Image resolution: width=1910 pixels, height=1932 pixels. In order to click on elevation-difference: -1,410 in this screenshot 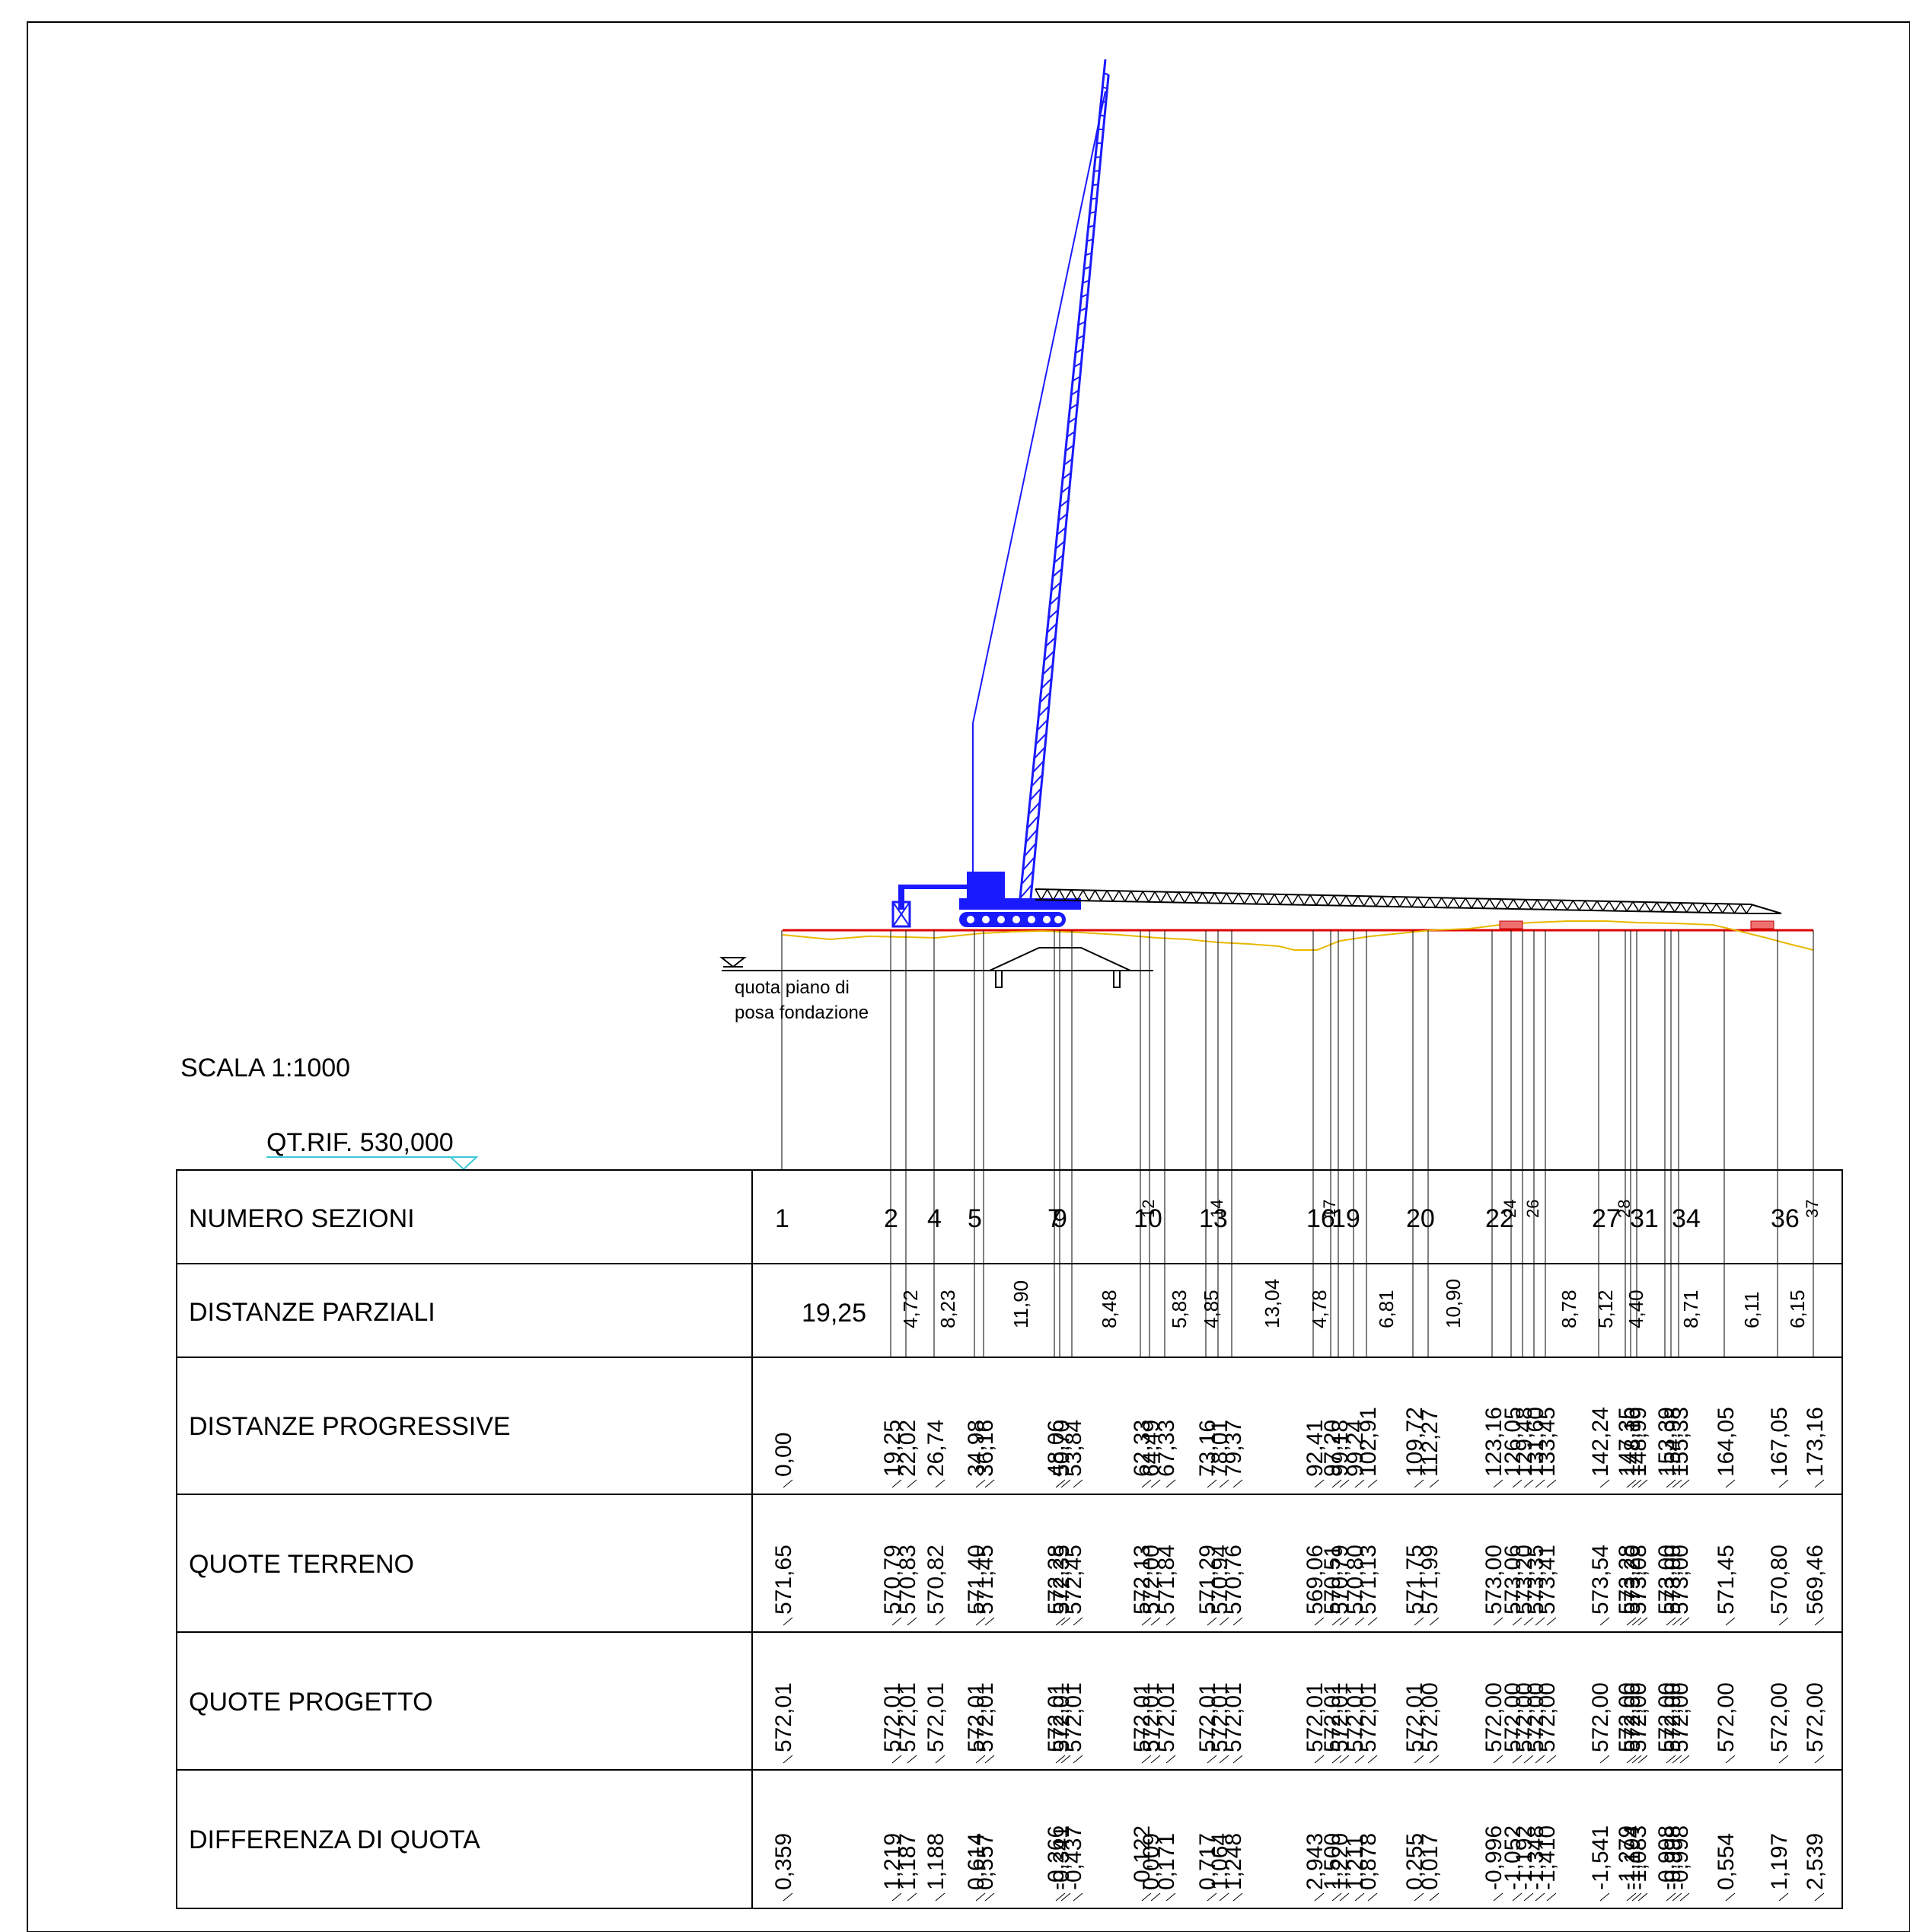, I will do `click(1547, 1857)`.